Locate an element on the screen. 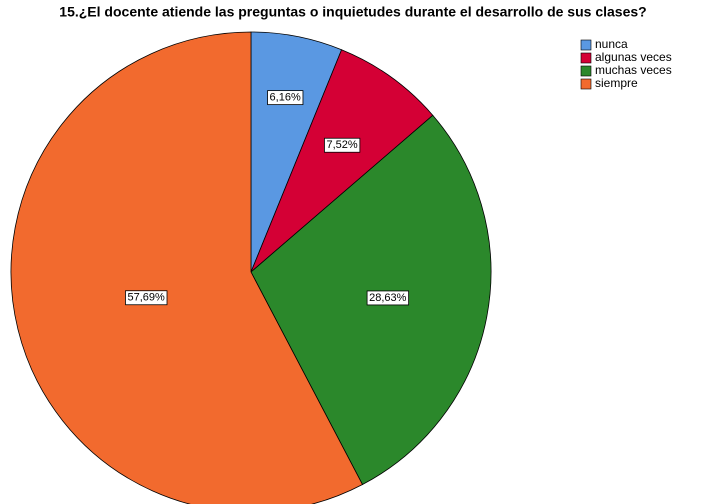 The height and width of the screenshot is (504, 707). pie-slice is located at coordinates (342, 161).